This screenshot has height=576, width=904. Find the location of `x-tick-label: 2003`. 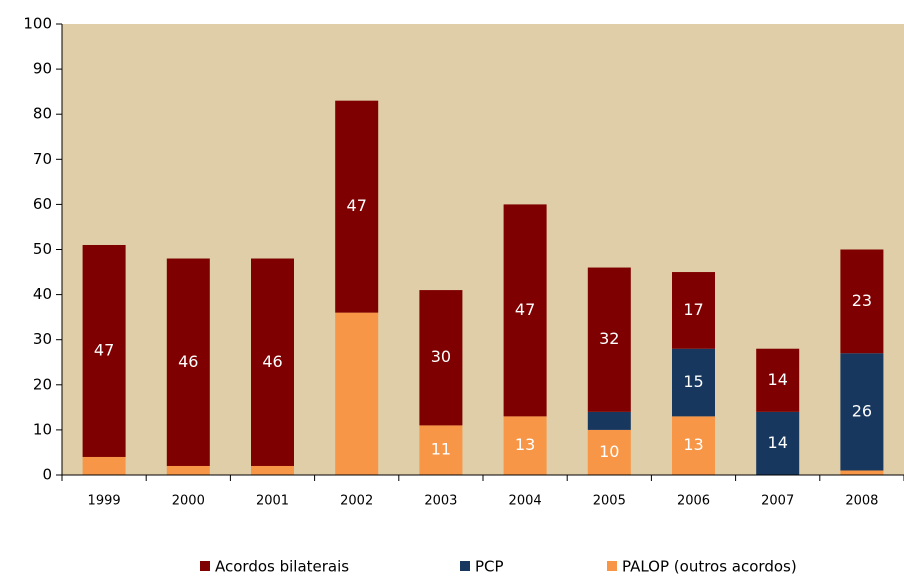

x-tick-label: 2003 is located at coordinates (440, 501).